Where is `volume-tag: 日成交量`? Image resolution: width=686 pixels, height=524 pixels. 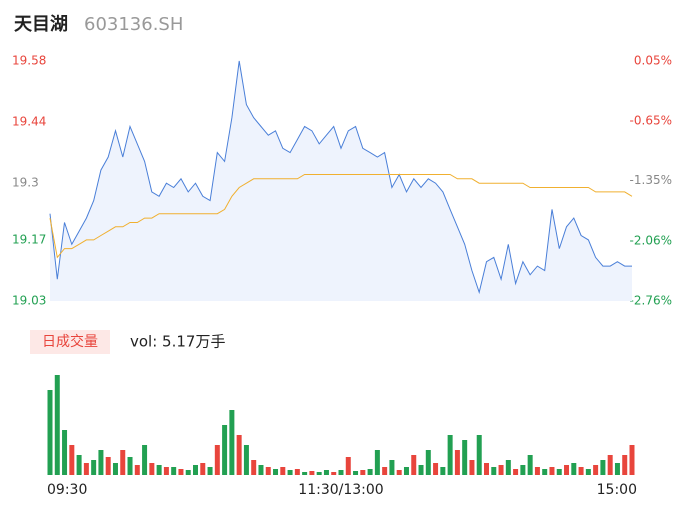 volume-tag: 日成交量 is located at coordinates (70, 341).